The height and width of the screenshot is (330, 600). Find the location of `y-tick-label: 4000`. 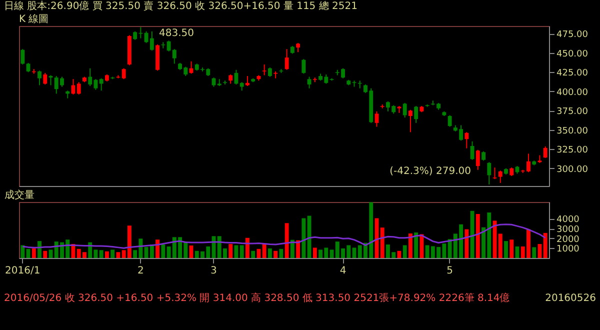

y-tick-label: 4000 is located at coordinates (568, 220).